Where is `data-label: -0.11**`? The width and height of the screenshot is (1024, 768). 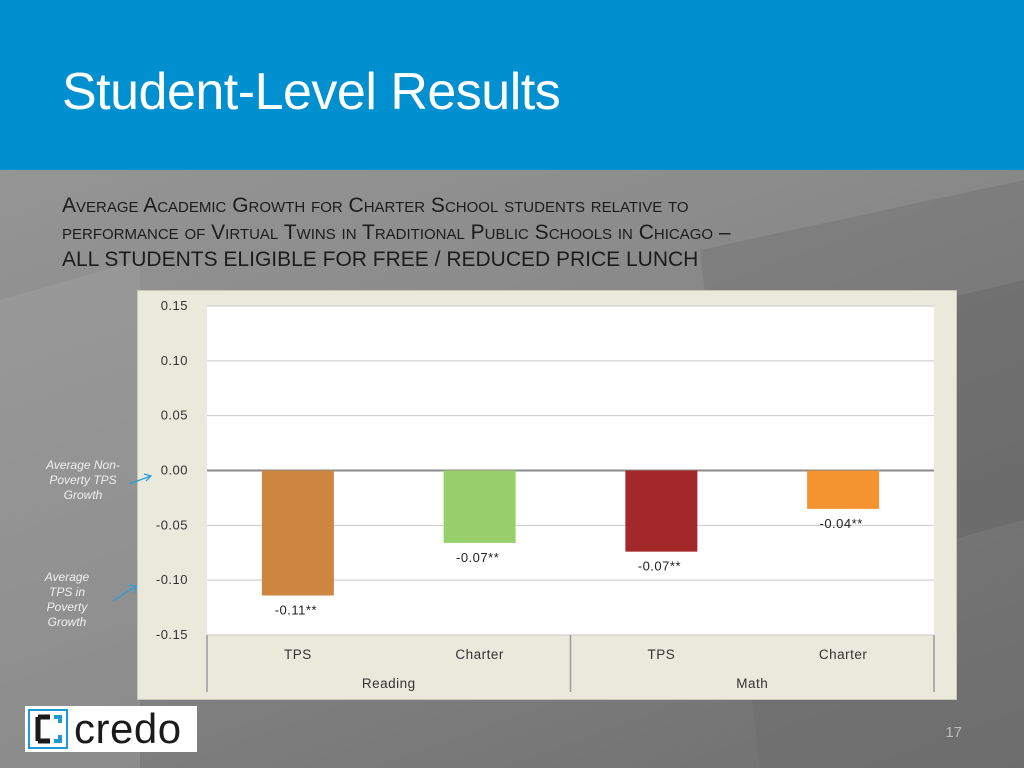
data-label: -0.11** is located at coordinates (296, 610).